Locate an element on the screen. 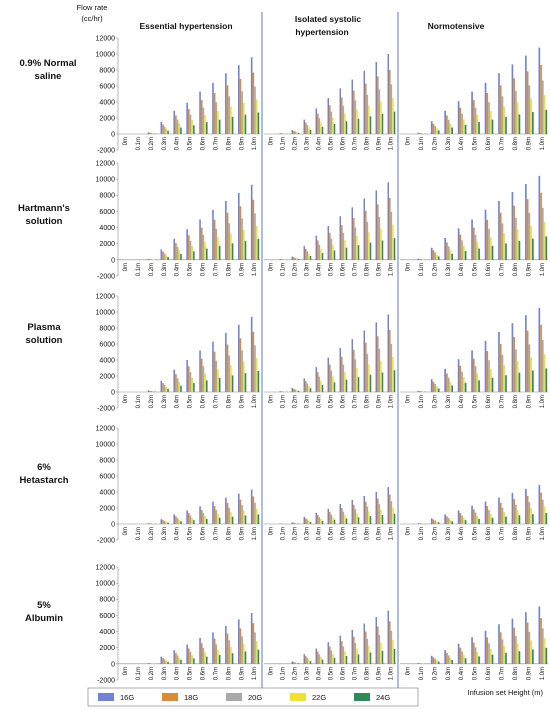  y-tick-label: 8000 is located at coordinates (107, 328).